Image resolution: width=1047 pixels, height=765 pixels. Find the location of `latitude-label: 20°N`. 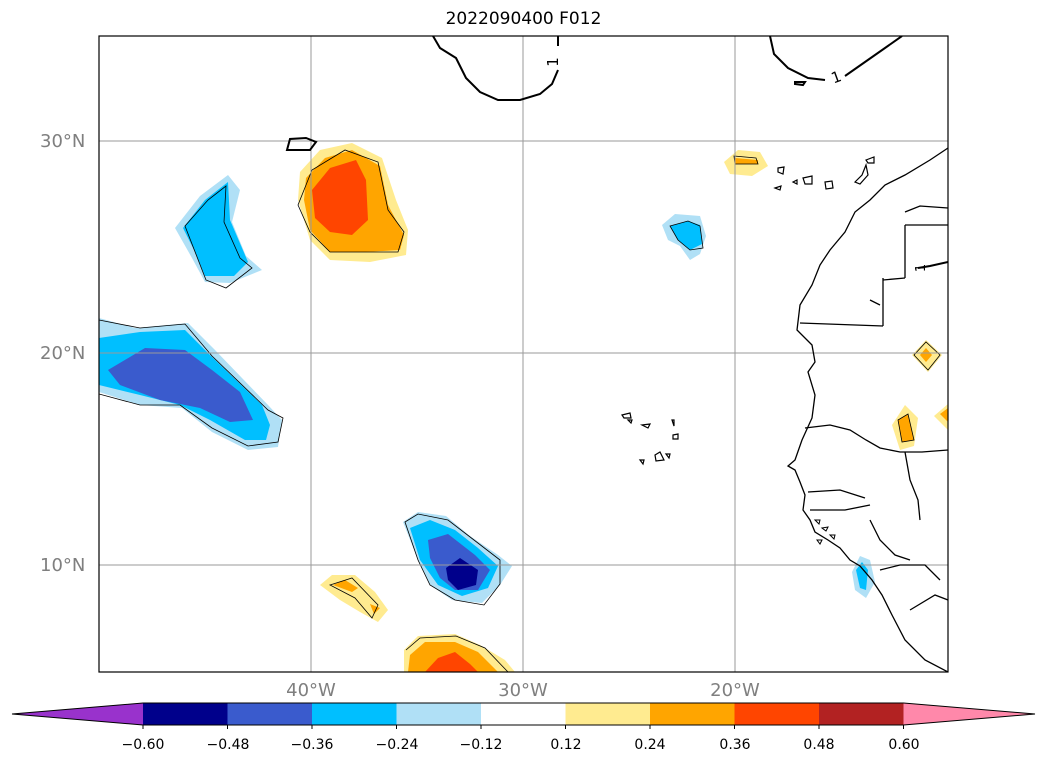

latitude-label: 20°N is located at coordinates (63, 353).